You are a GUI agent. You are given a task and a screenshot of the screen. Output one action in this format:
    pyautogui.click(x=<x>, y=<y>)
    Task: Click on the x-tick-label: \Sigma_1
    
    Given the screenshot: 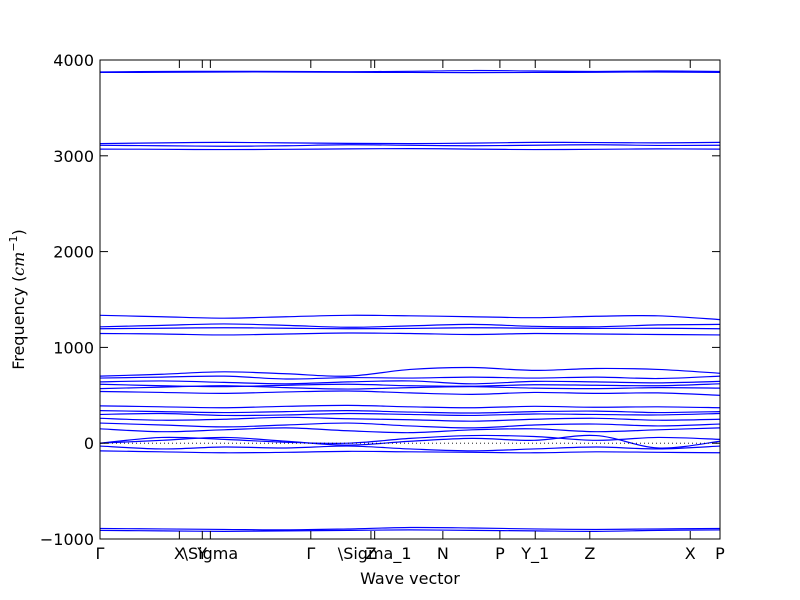 What is the action you would take?
    pyautogui.click(x=375, y=554)
    